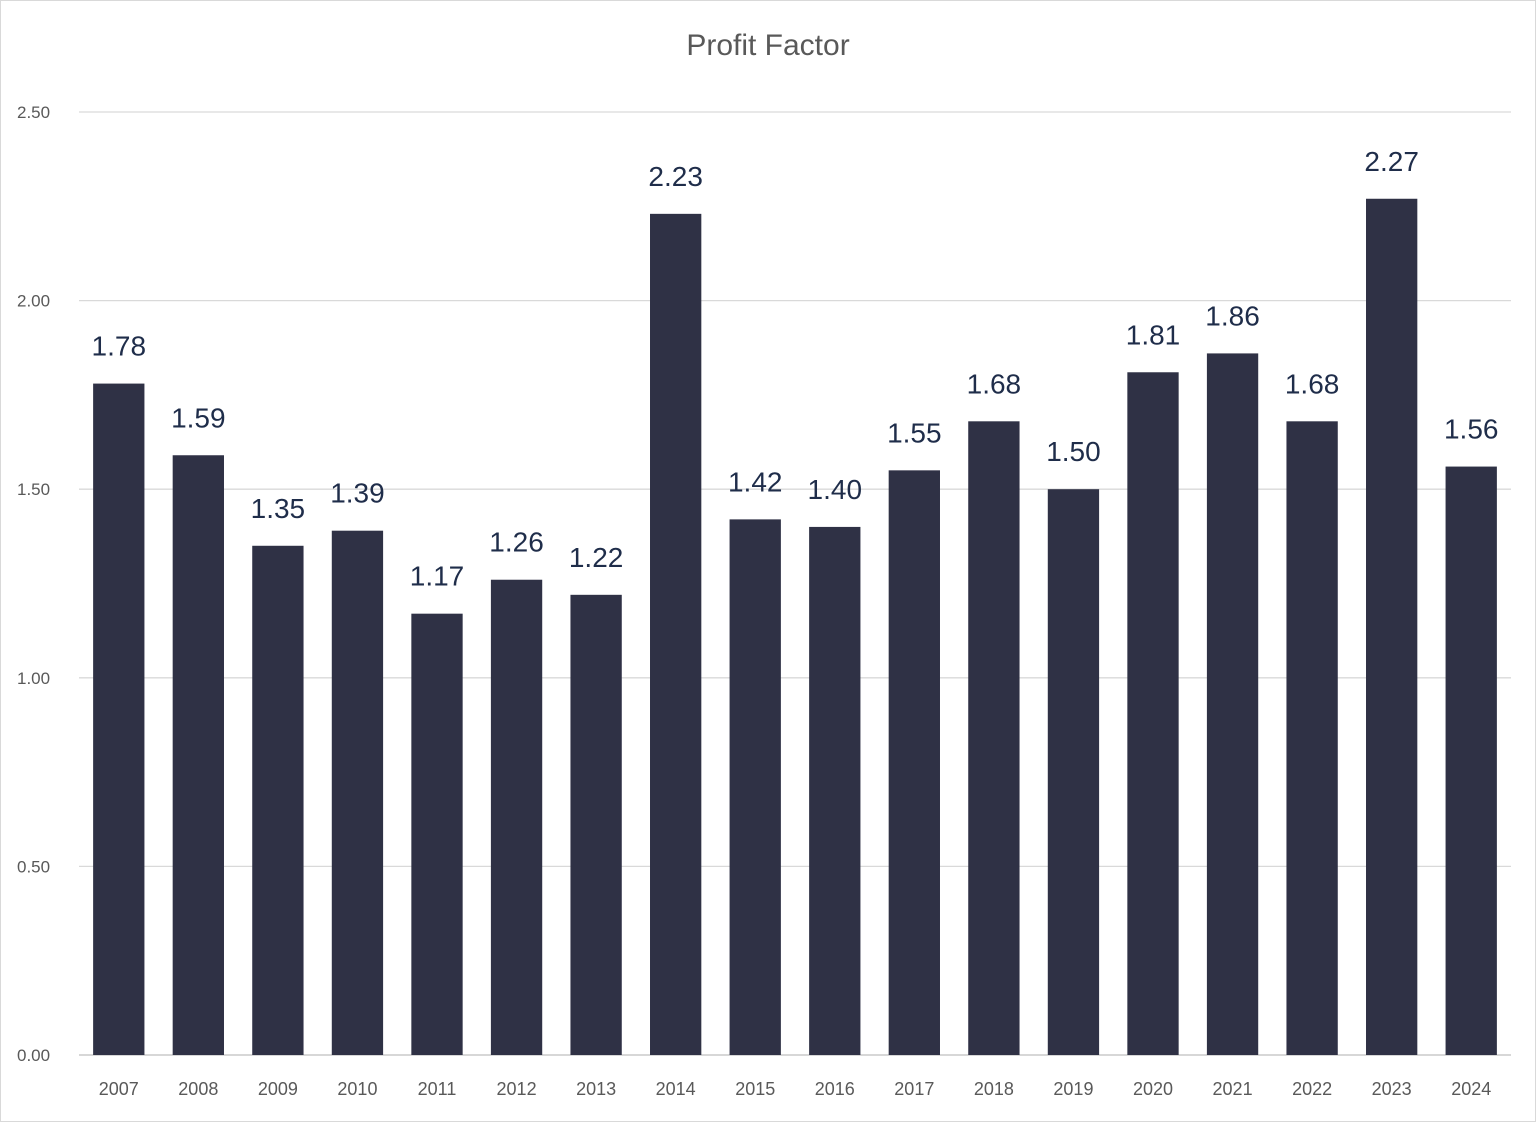 The height and width of the screenshot is (1122, 1536). Describe the element at coordinates (33, 1055) in the screenshot. I see `y-tick-label: 0.00` at that location.